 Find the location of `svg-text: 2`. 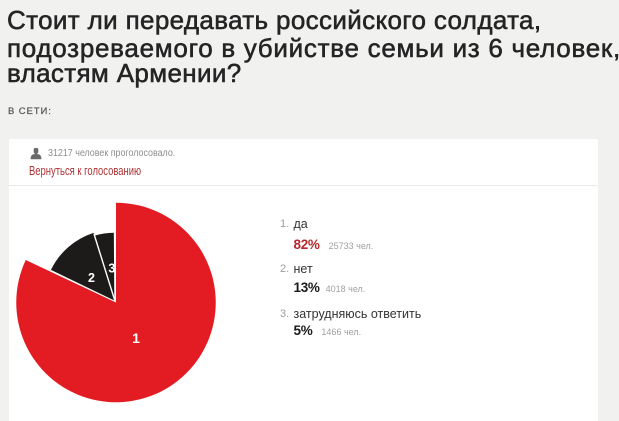

svg-text: 2 is located at coordinates (91, 278).